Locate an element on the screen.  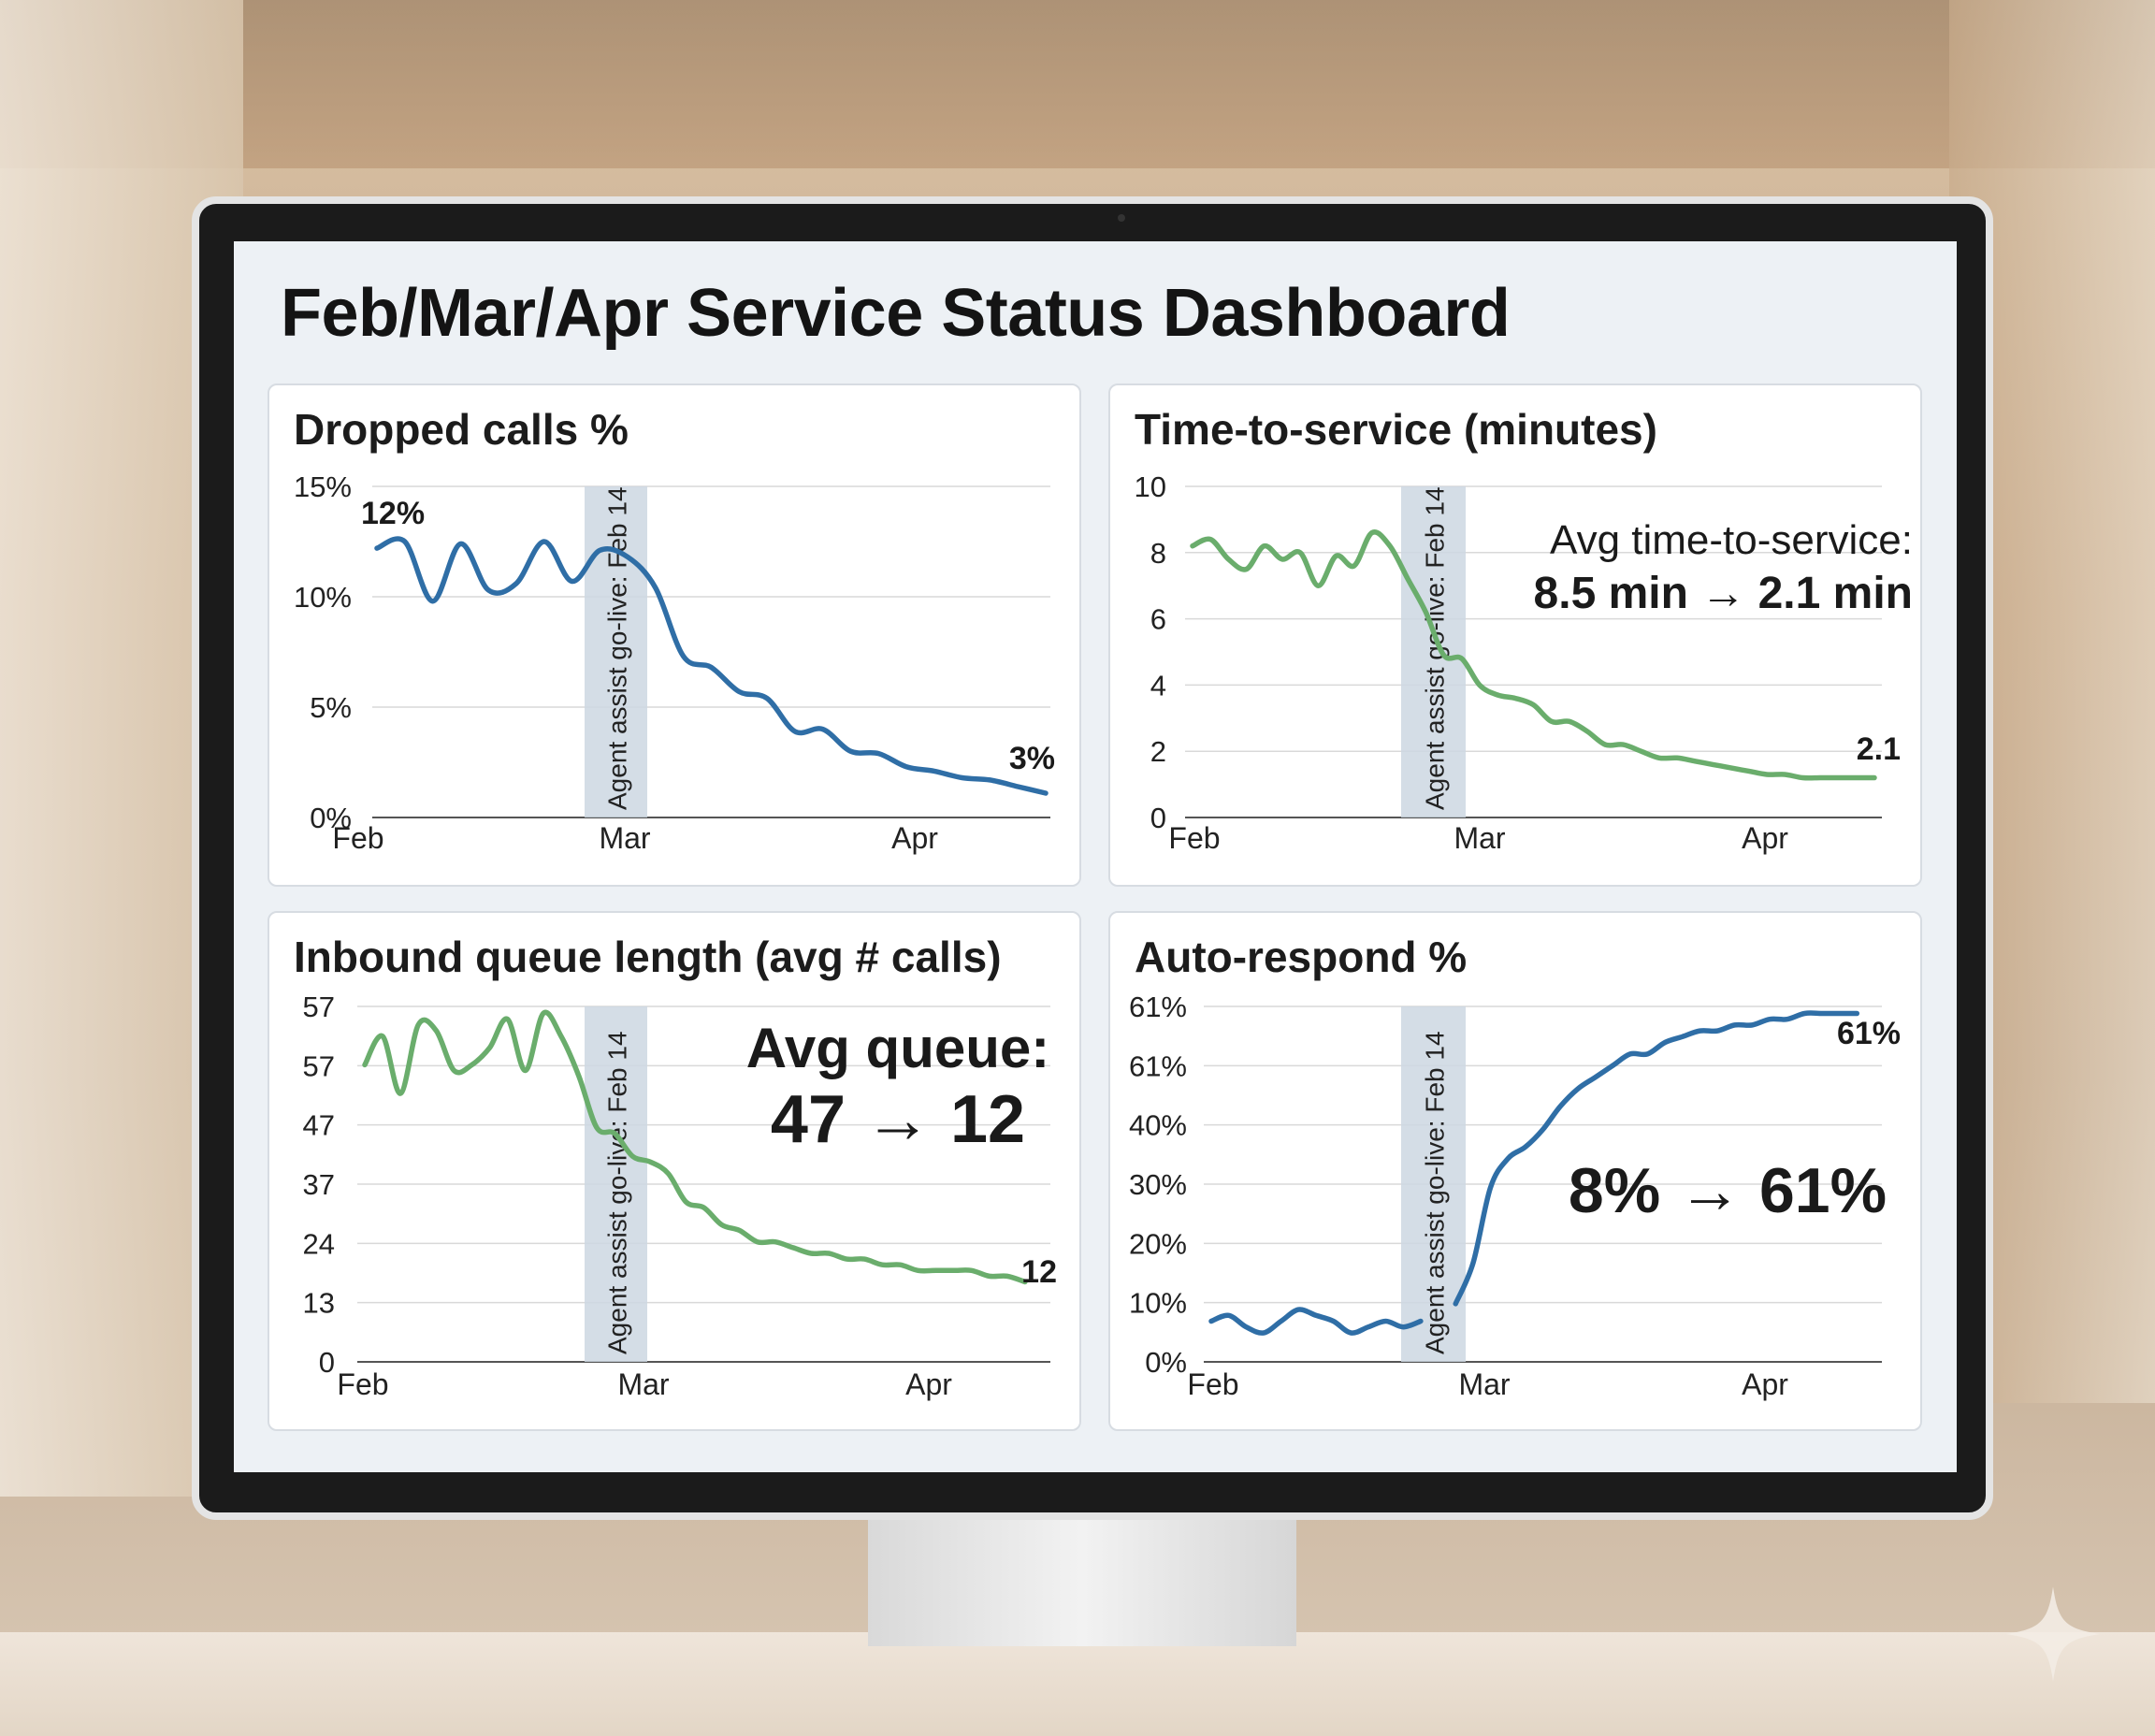
y-tick-label: 40% is located at coordinates (1158, 1125).